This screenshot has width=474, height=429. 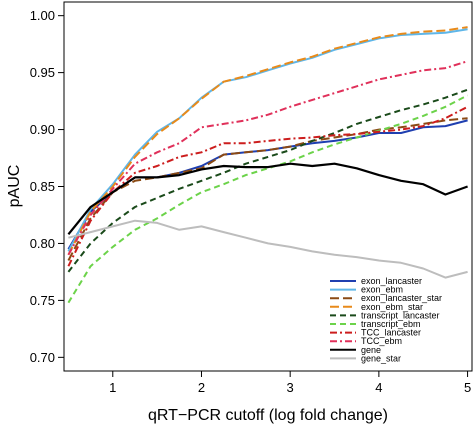 What do you see at coordinates (371, 350) in the screenshot?
I see `legend-label: gene` at bounding box center [371, 350].